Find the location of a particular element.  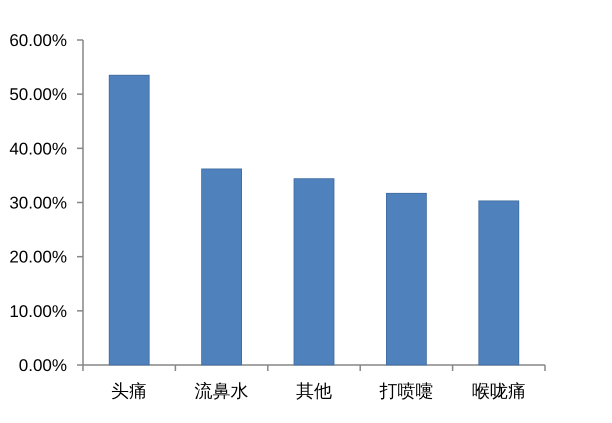

x-tick-label: 流鼻水 is located at coordinates (221, 391).